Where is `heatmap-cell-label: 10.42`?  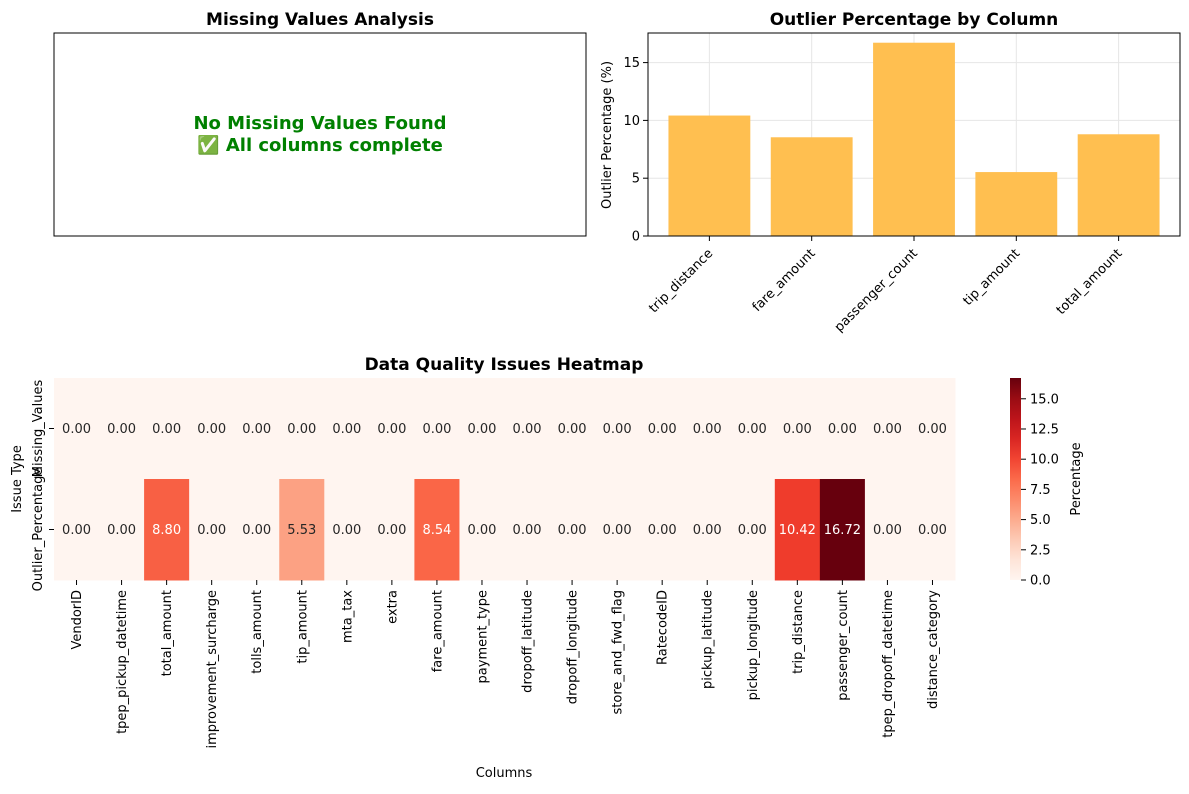
heatmap-cell-label: 10.42 is located at coordinates (797, 530).